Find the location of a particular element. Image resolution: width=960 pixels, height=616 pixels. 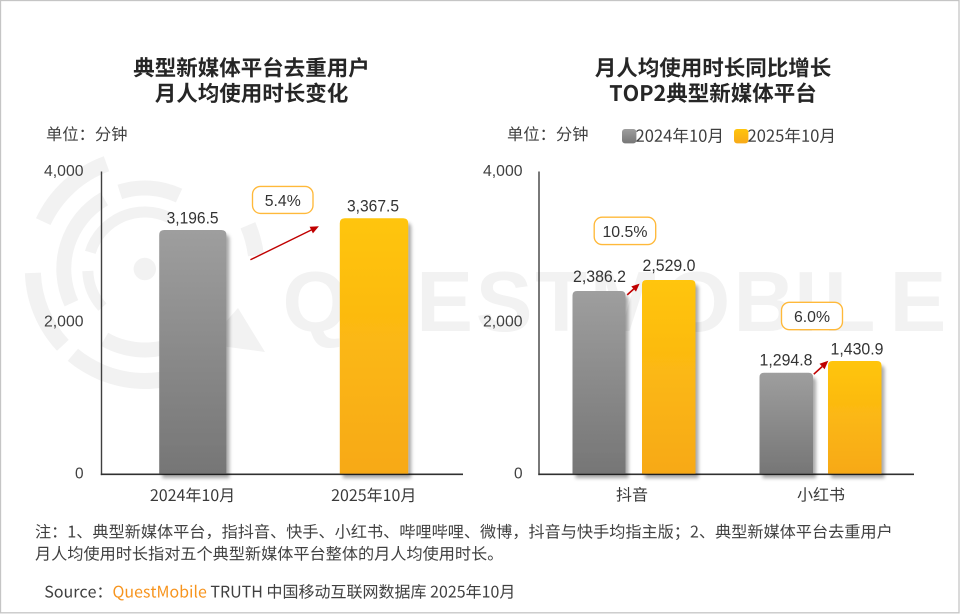

svg-text: 3,196.5 is located at coordinates (193, 218).